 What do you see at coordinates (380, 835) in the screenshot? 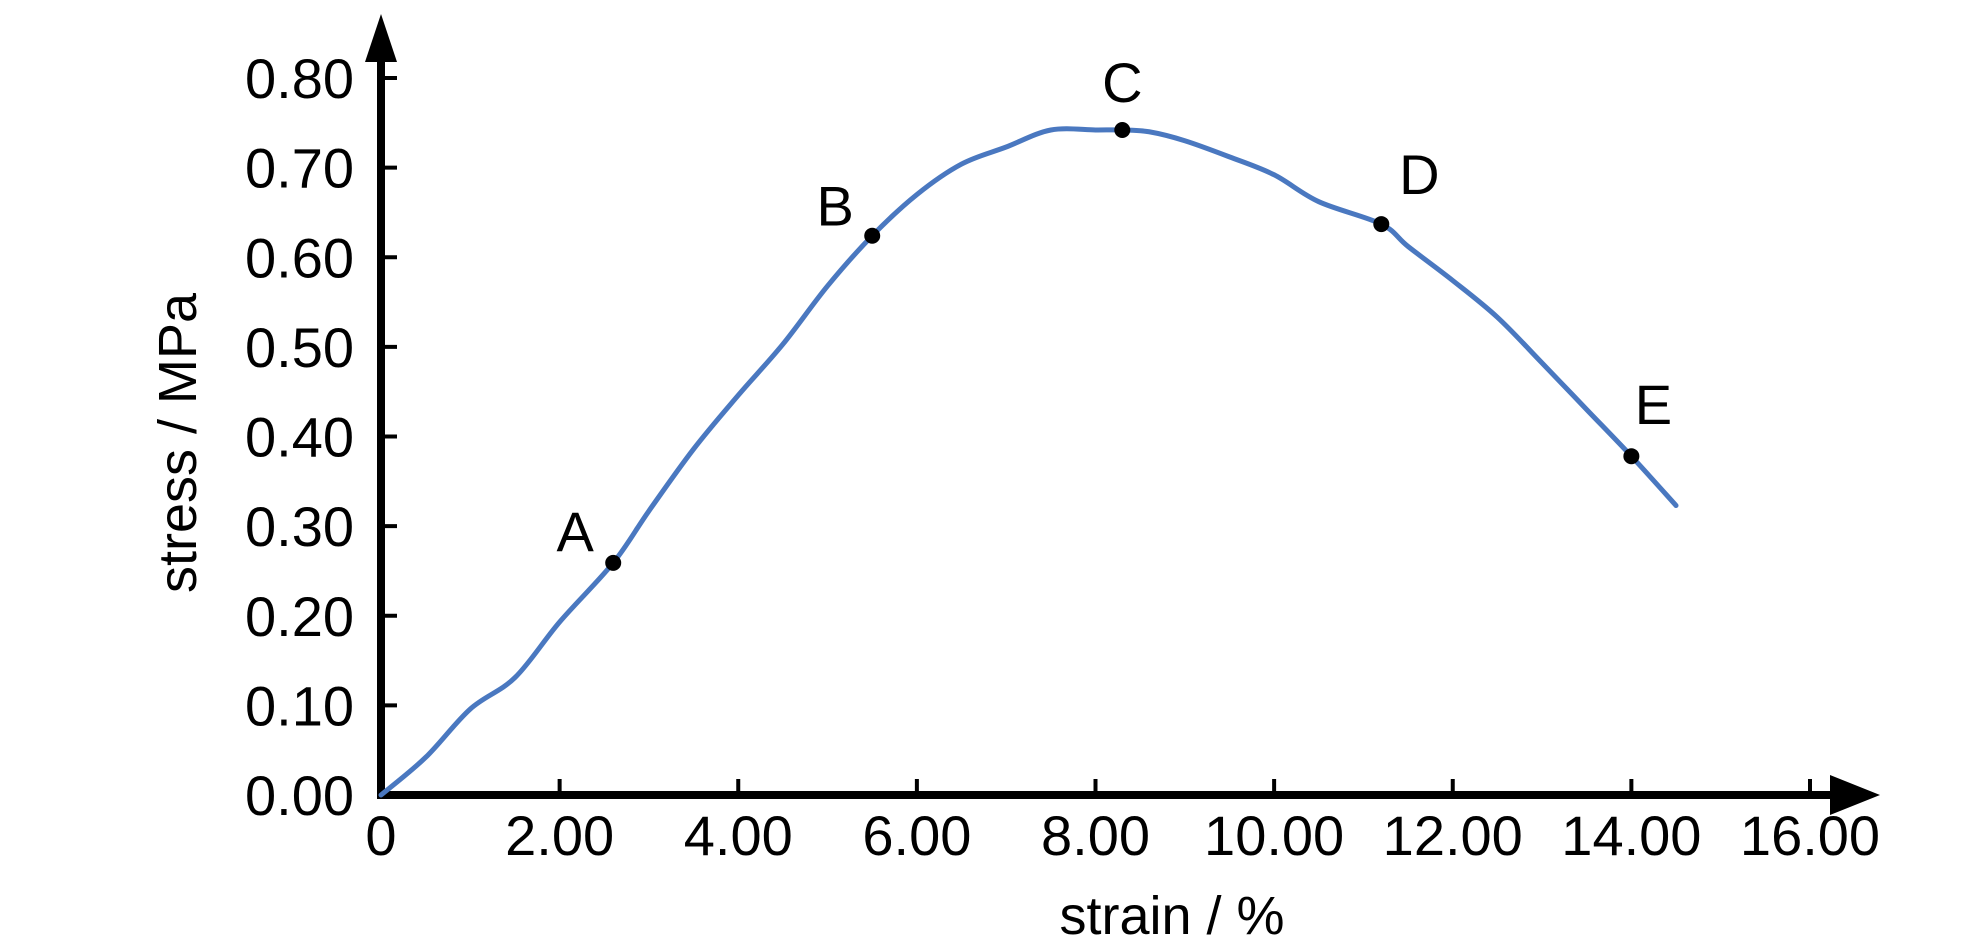
I see `x-tick-label: 0` at bounding box center [380, 835].